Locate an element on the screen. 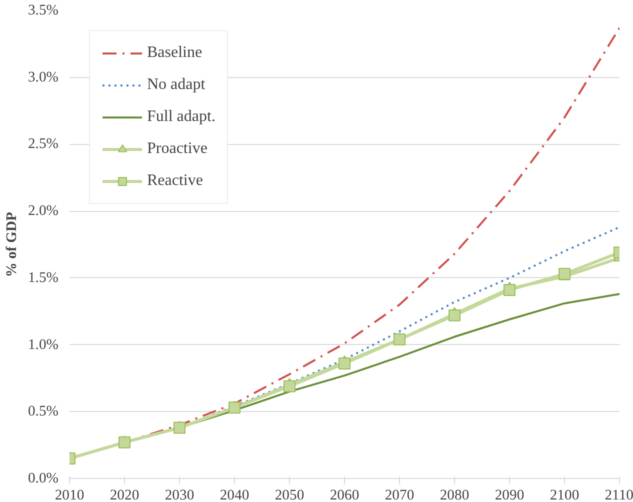 This screenshot has width=633, height=502. y-tick-label: 3.5% is located at coordinates (43, 10).